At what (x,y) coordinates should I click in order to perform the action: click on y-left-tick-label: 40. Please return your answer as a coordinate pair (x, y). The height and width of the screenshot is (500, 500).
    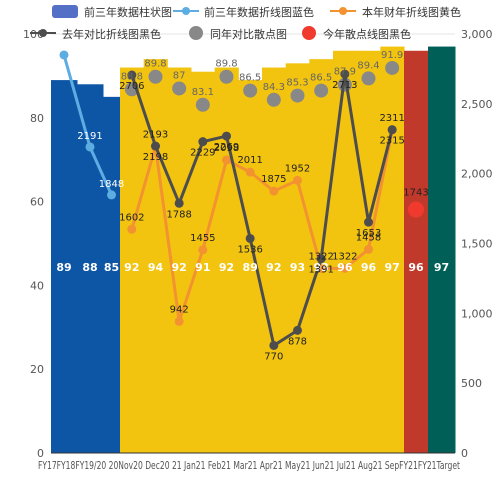
    Looking at the image, I should click on (37, 285).